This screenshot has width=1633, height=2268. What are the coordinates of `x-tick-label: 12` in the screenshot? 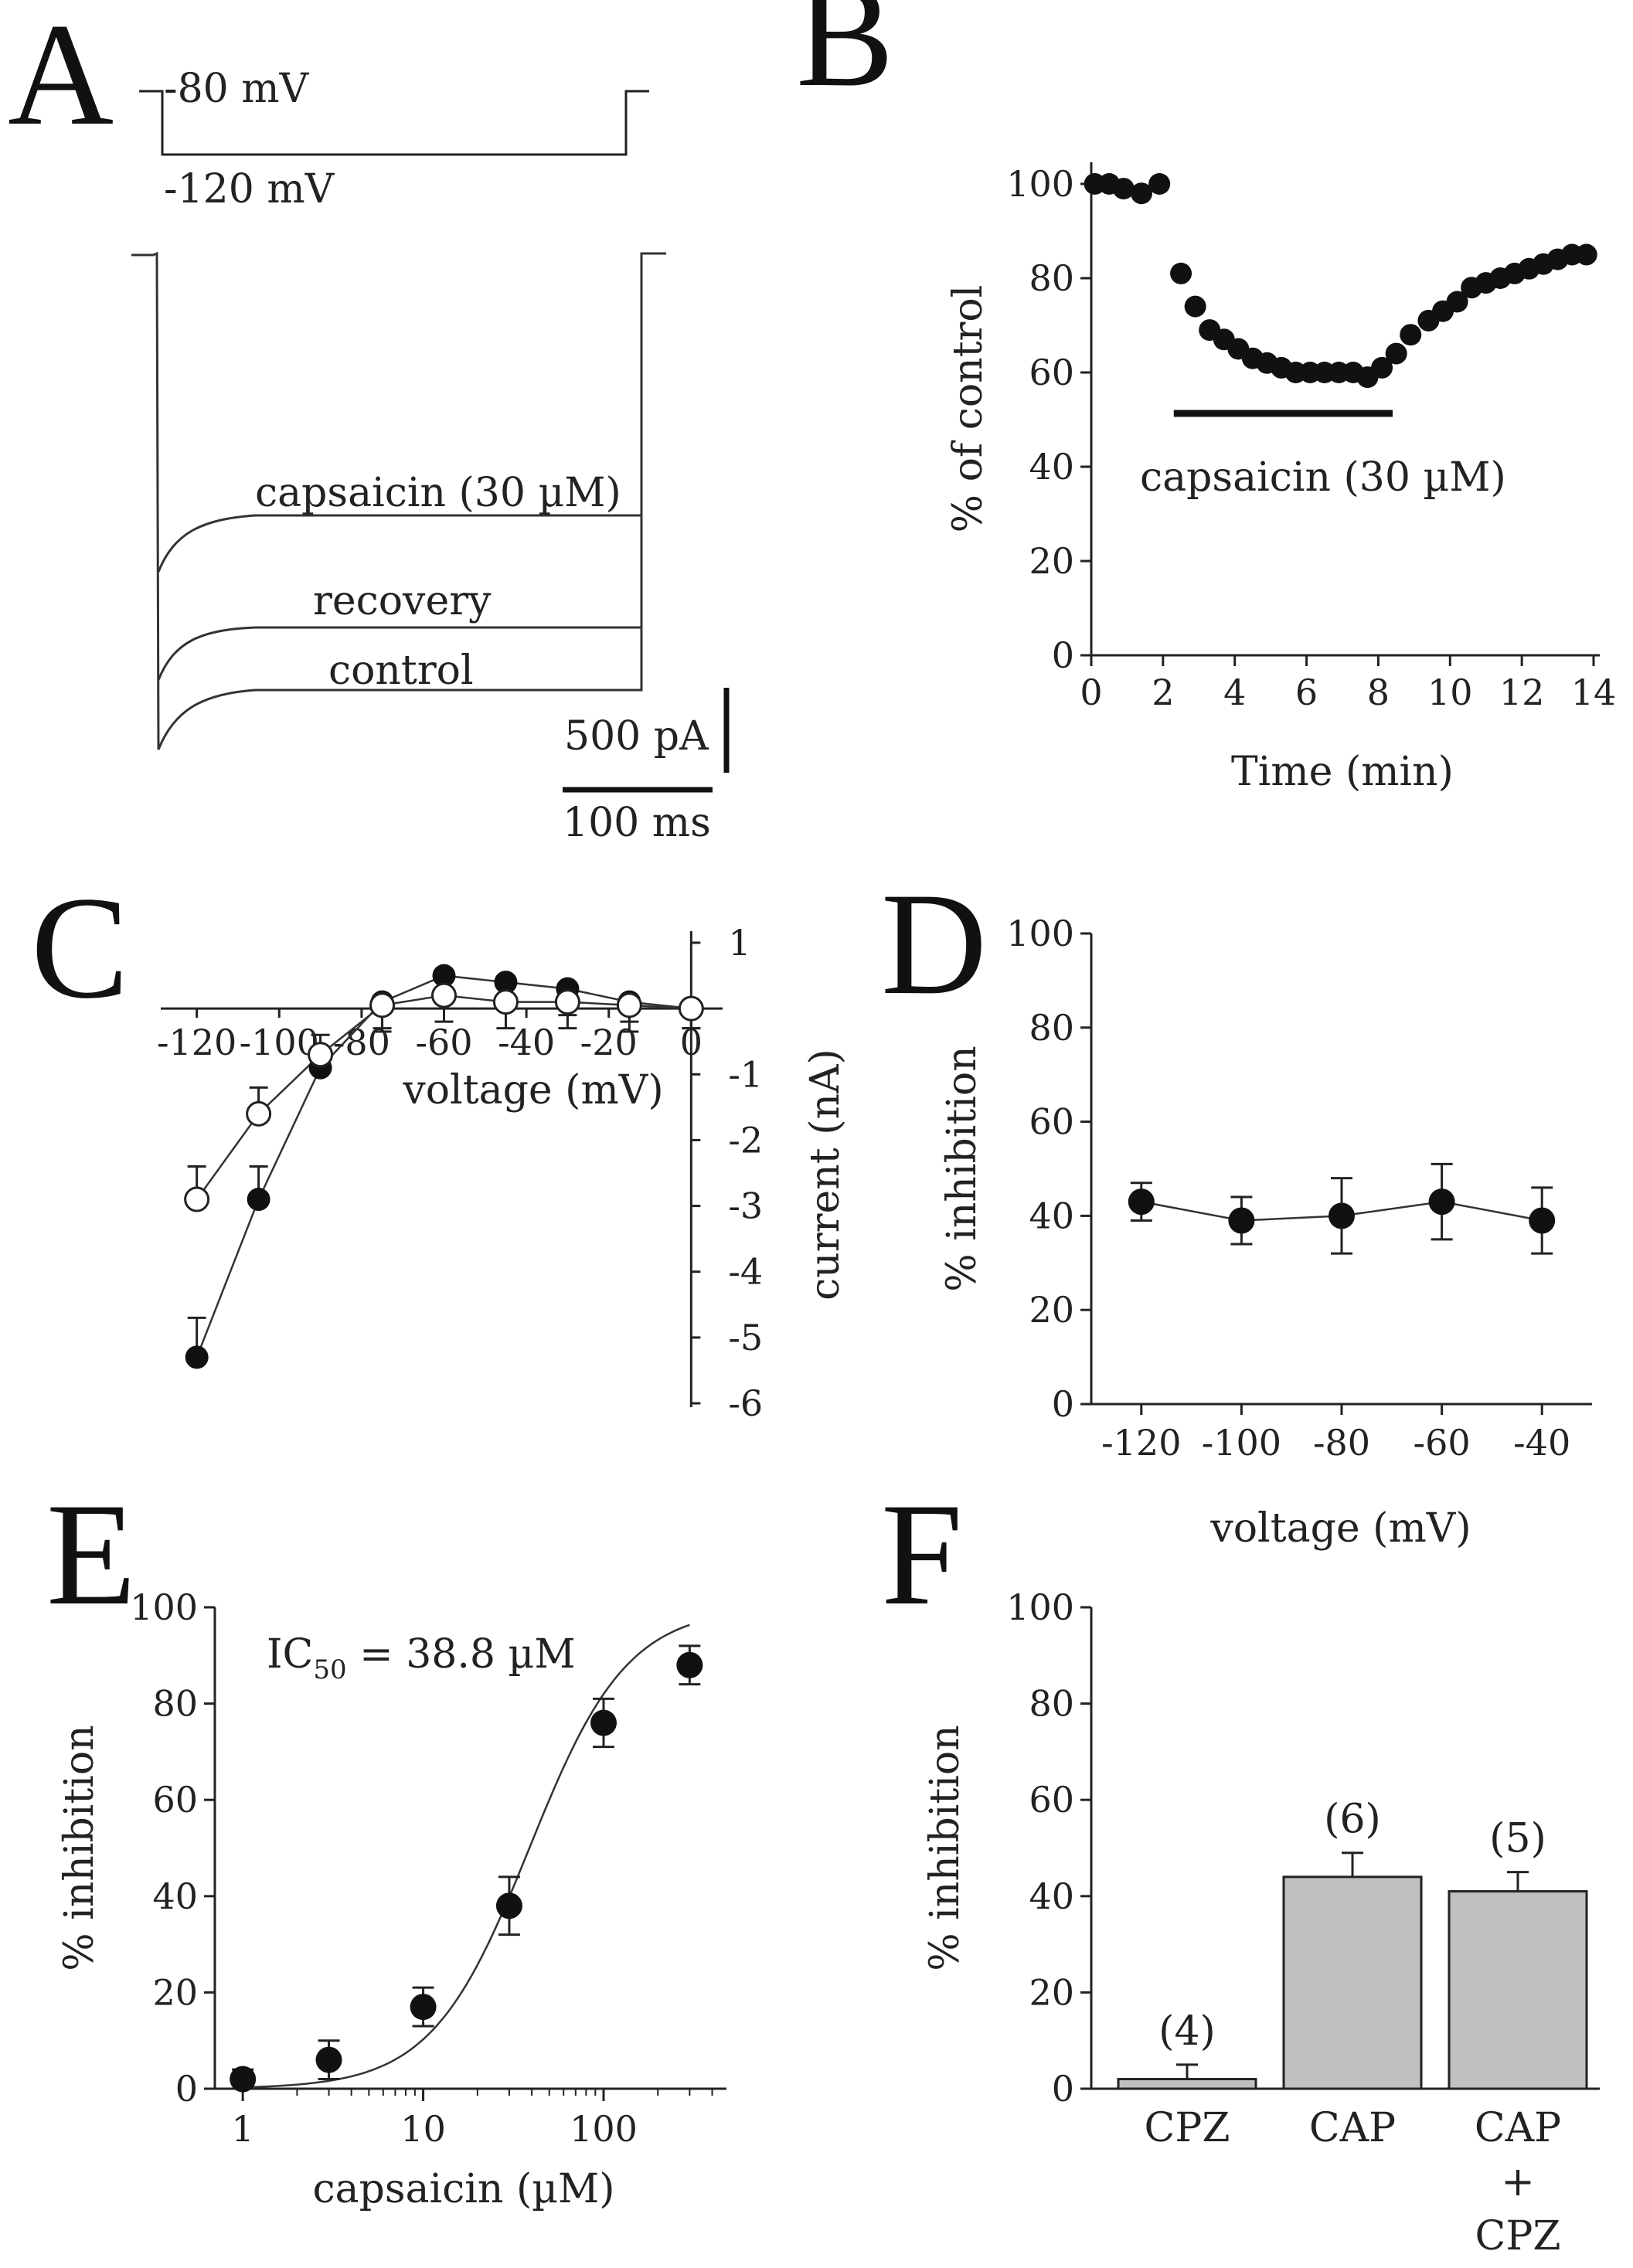 It's located at (1522, 692).